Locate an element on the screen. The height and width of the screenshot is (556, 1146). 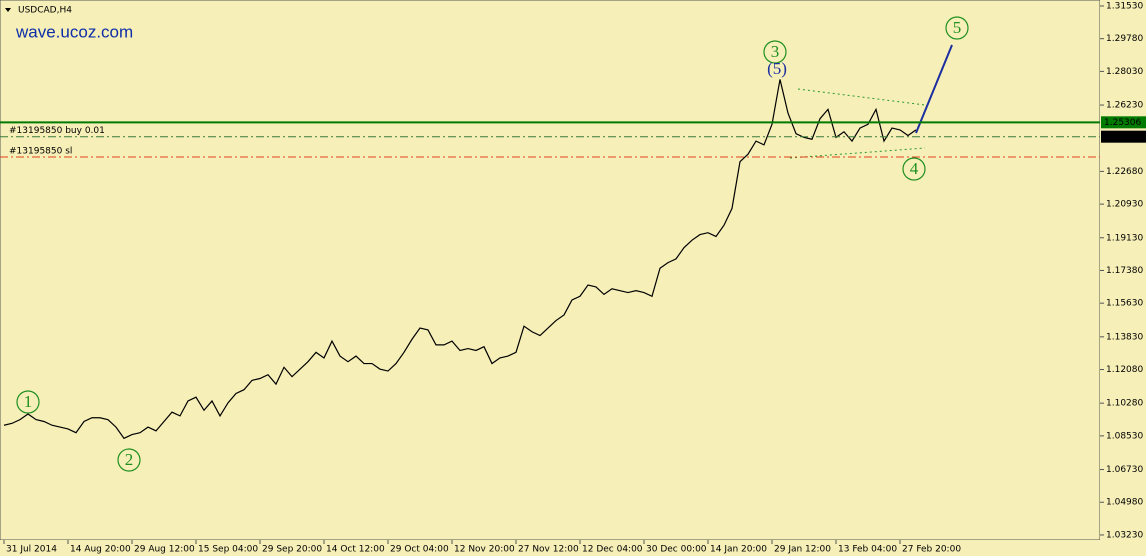
y-tick-label: 1.17380 is located at coordinates (1124, 271).